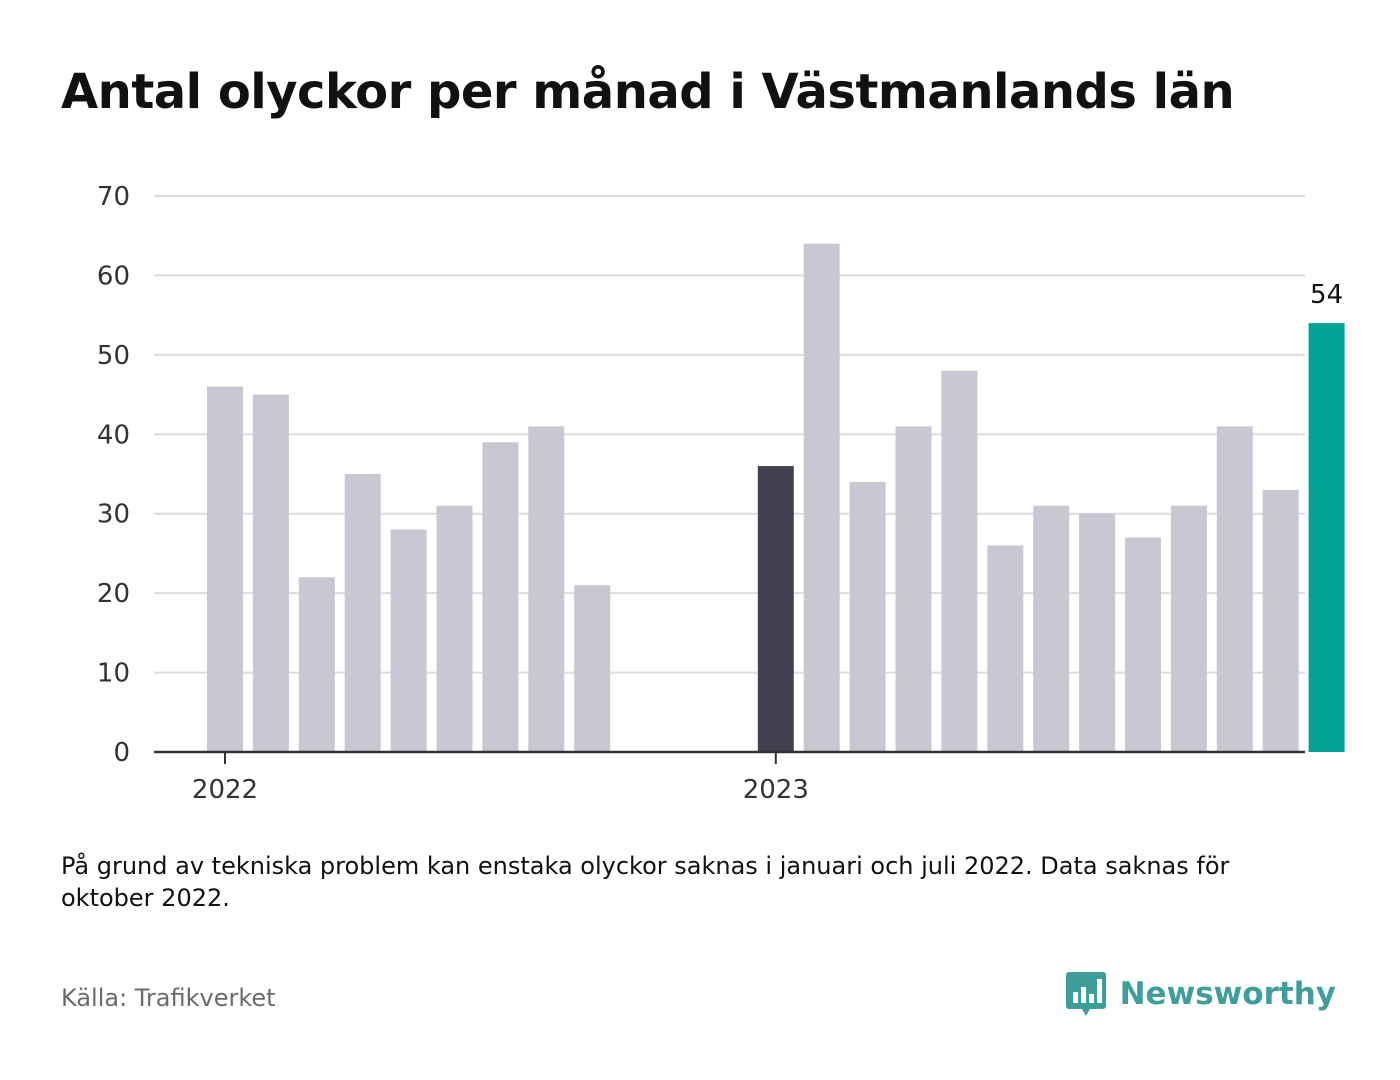 Image resolution: width=1400 pixels, height=1080 pixels. What do you see at coordinates (225, 790) in the screenshot?
I see `x-tick-label: 2022` at bounding box center [225, 790].